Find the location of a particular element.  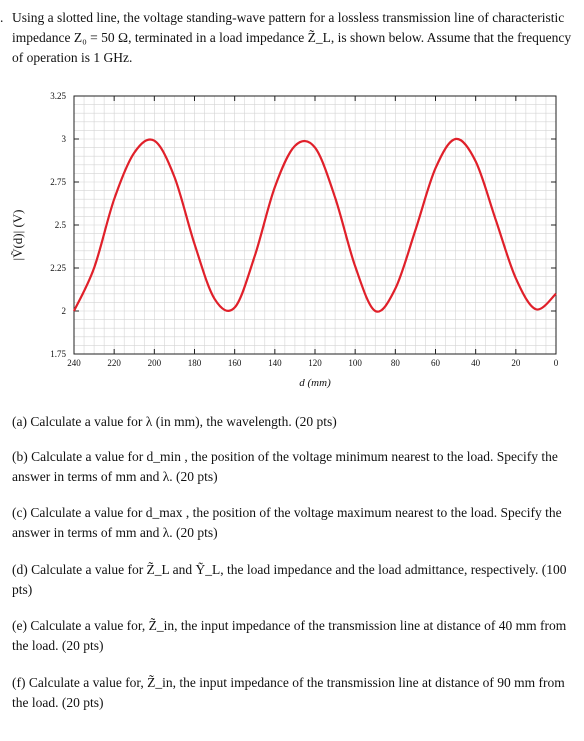

x-tick-label: 120 is located at coordinates (315, 363).